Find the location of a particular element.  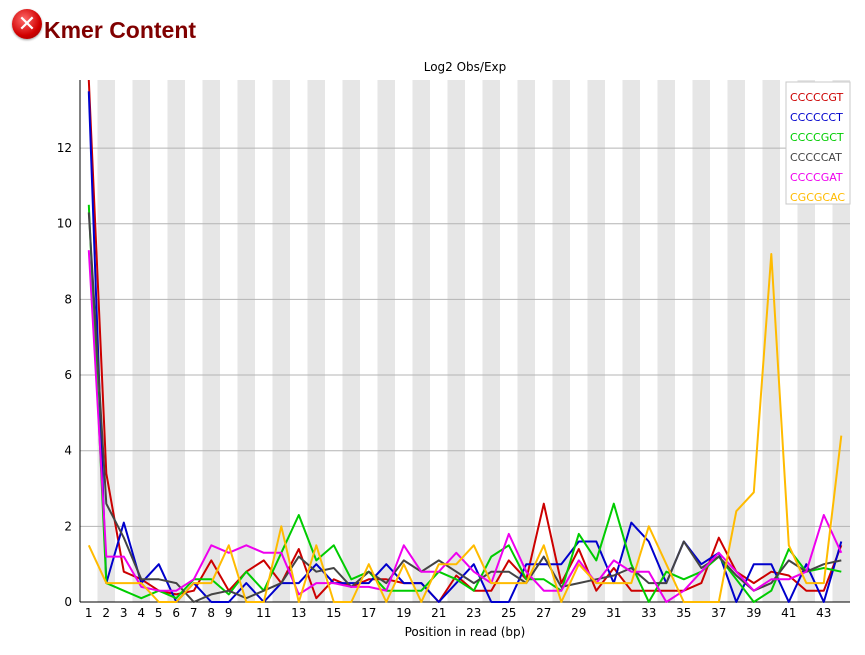

error-cross-icon: ✕ is located at coordinates (27, 24).